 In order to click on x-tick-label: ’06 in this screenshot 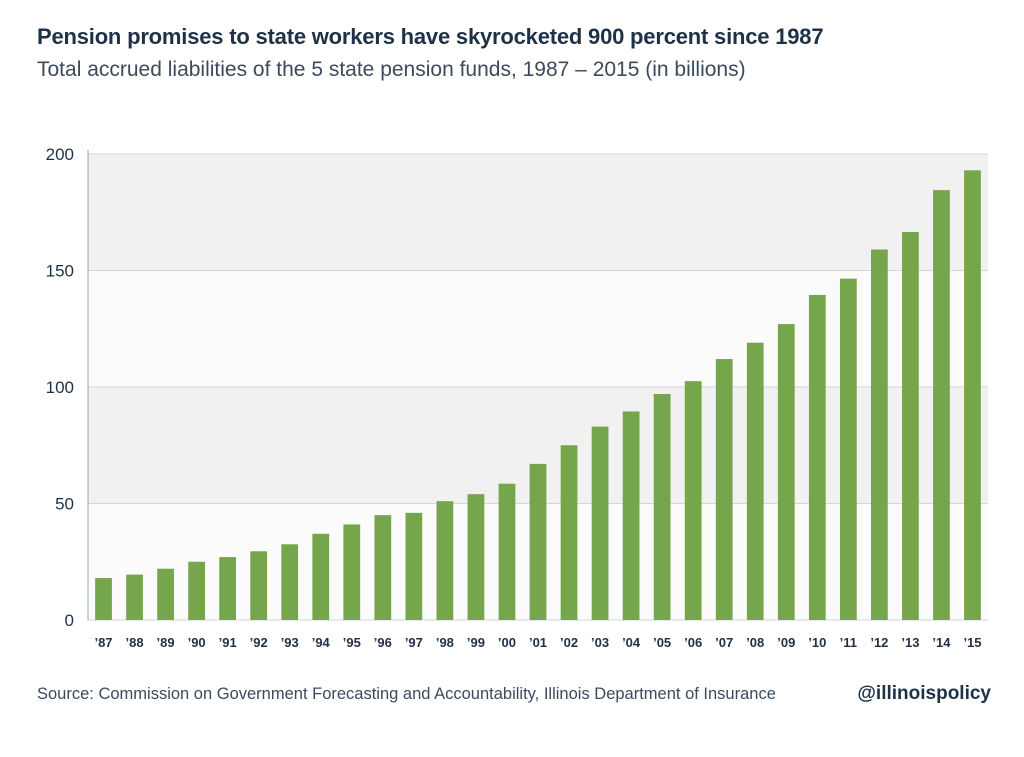, I will do `click(693, 642)`.